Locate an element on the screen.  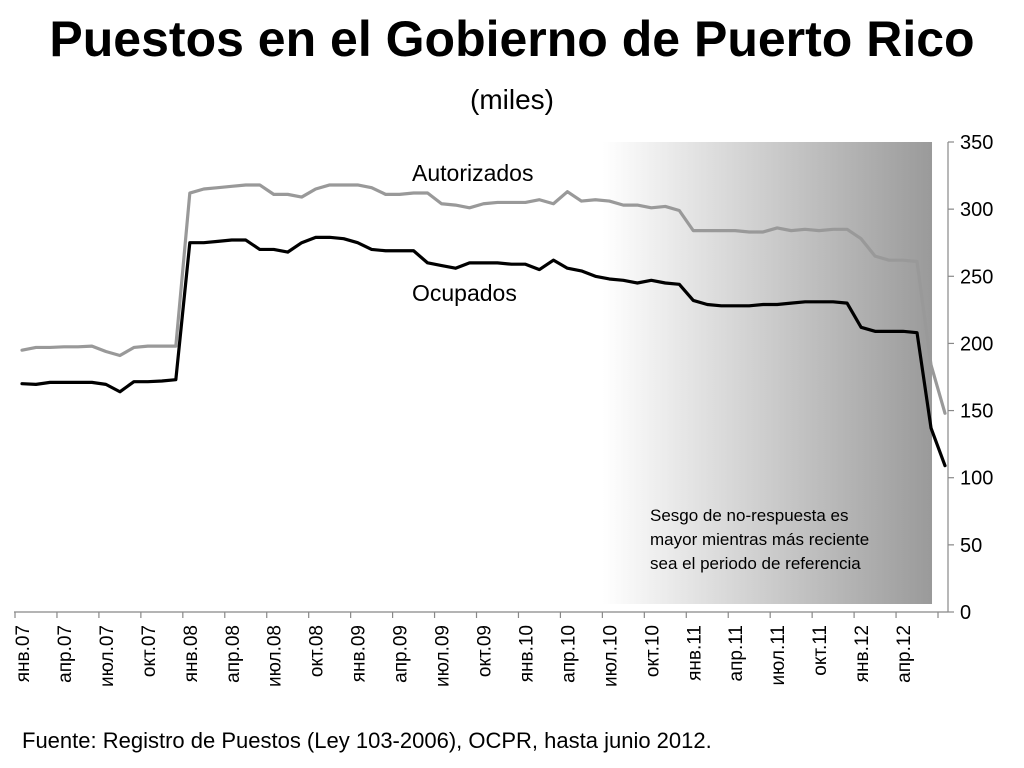
y-tick-label: 150 is located at coordinates (976, 412).